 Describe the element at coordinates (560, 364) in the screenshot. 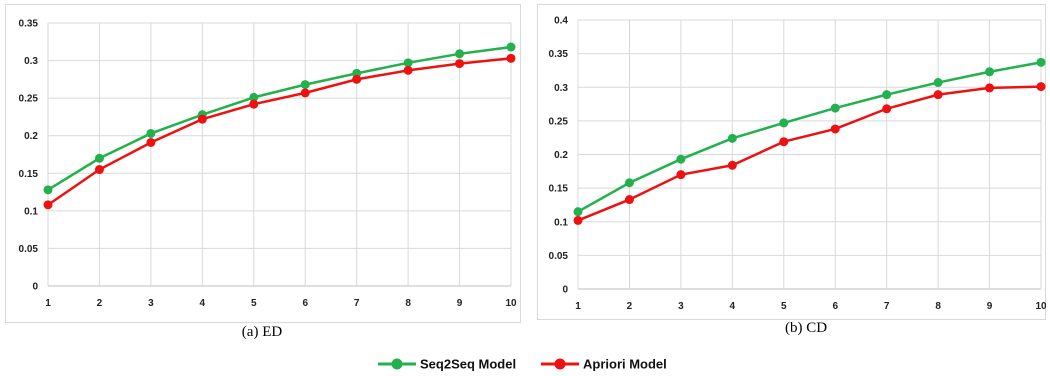

I see `legend-apriori-marker` at that location.